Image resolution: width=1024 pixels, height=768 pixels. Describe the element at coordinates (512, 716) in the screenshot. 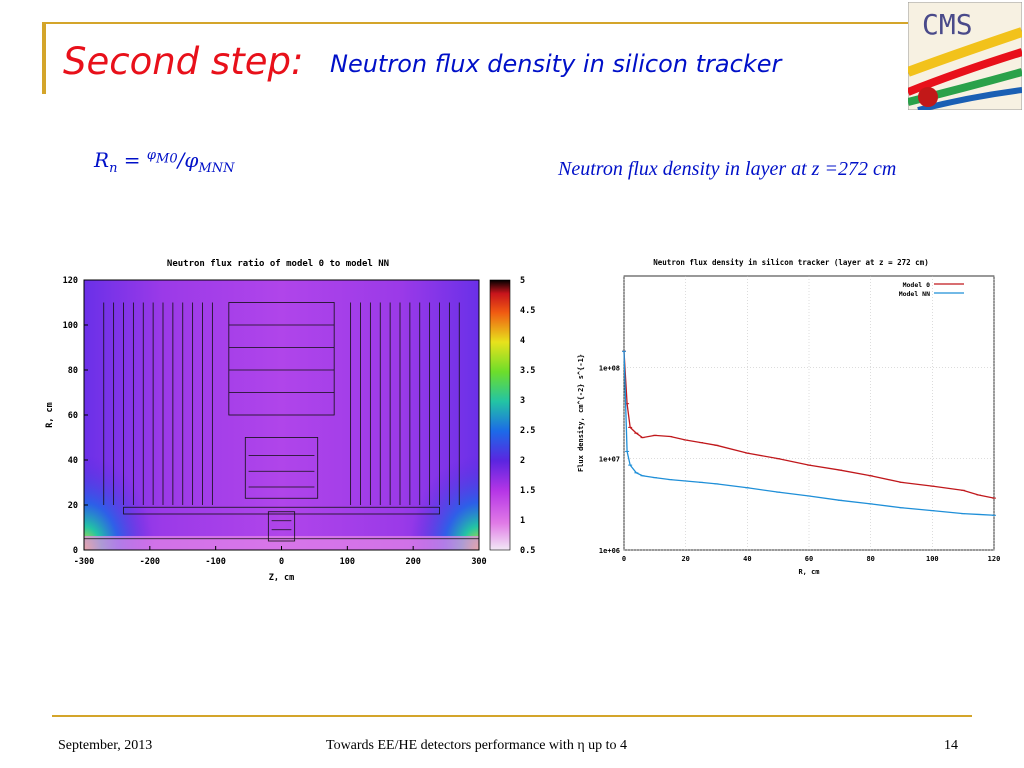

I see `footer-line` at that location.